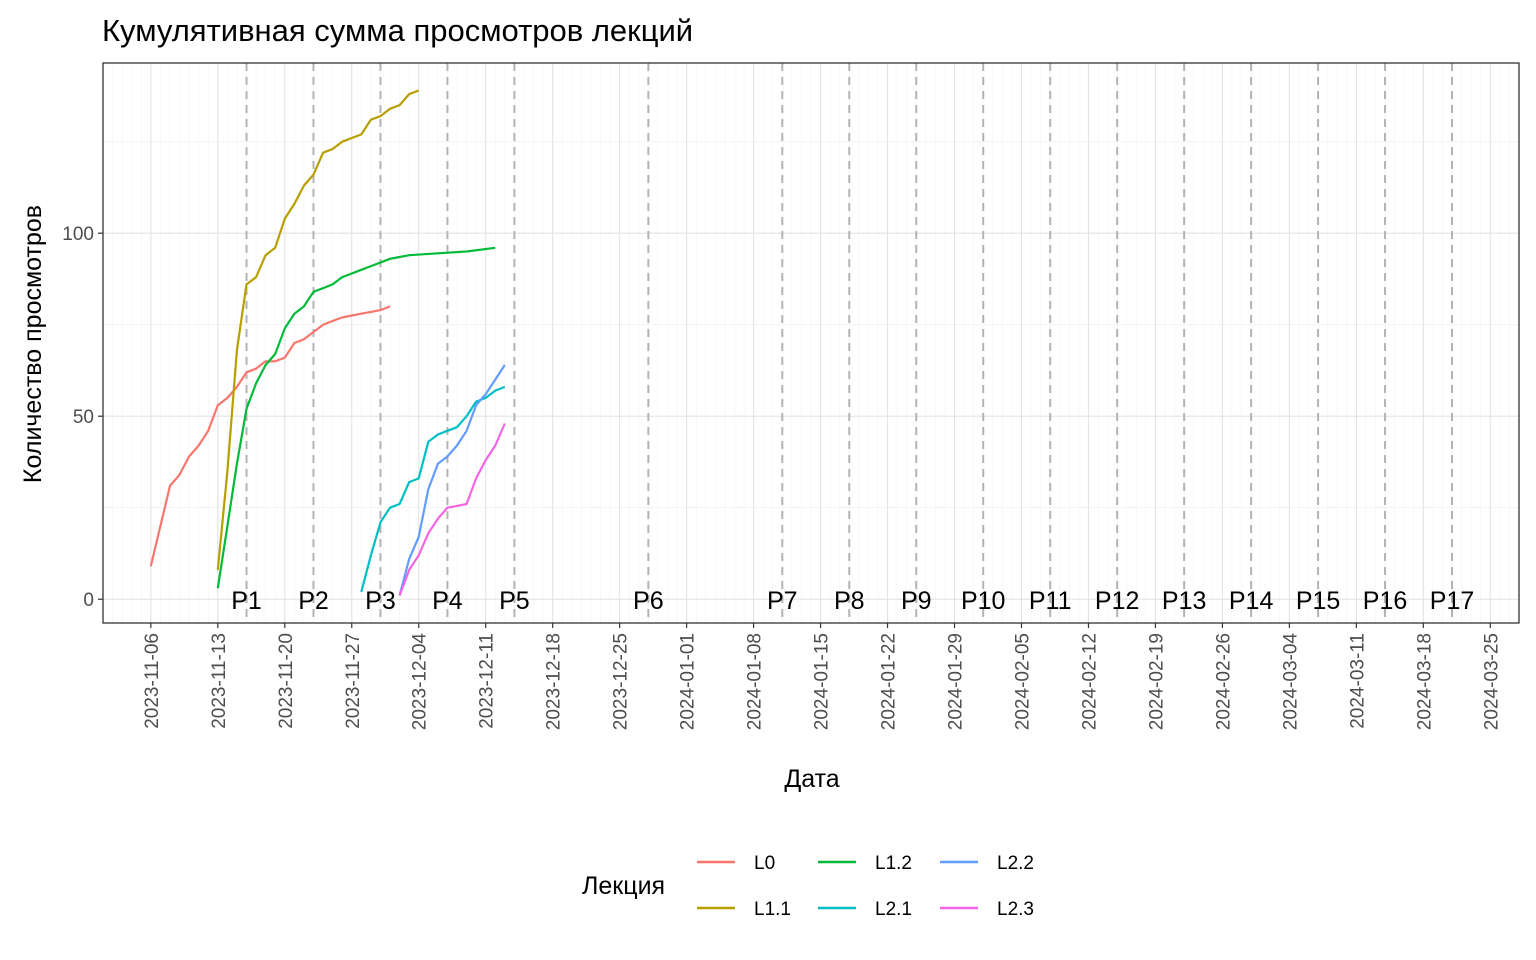 This screenshot has width=1536, height=960. Describe the element at coordinates (397, 30) in the screenshot. I see `chart-title: Кумулятивная сумма просмотров лекций` at that location.